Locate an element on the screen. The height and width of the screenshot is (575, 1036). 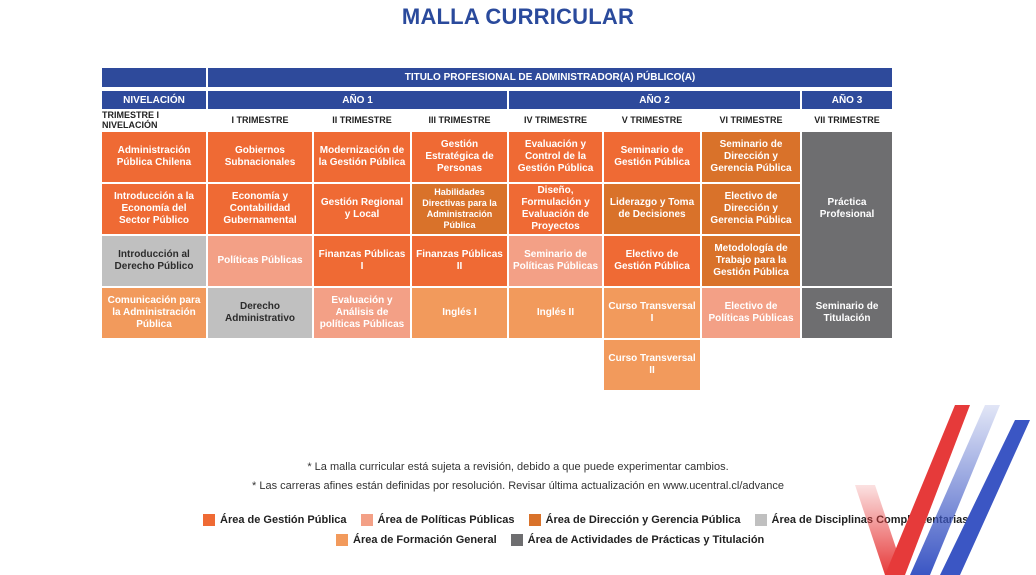
course-cell: Gobiernos Subnacionales is located at coordinates (260, 157).